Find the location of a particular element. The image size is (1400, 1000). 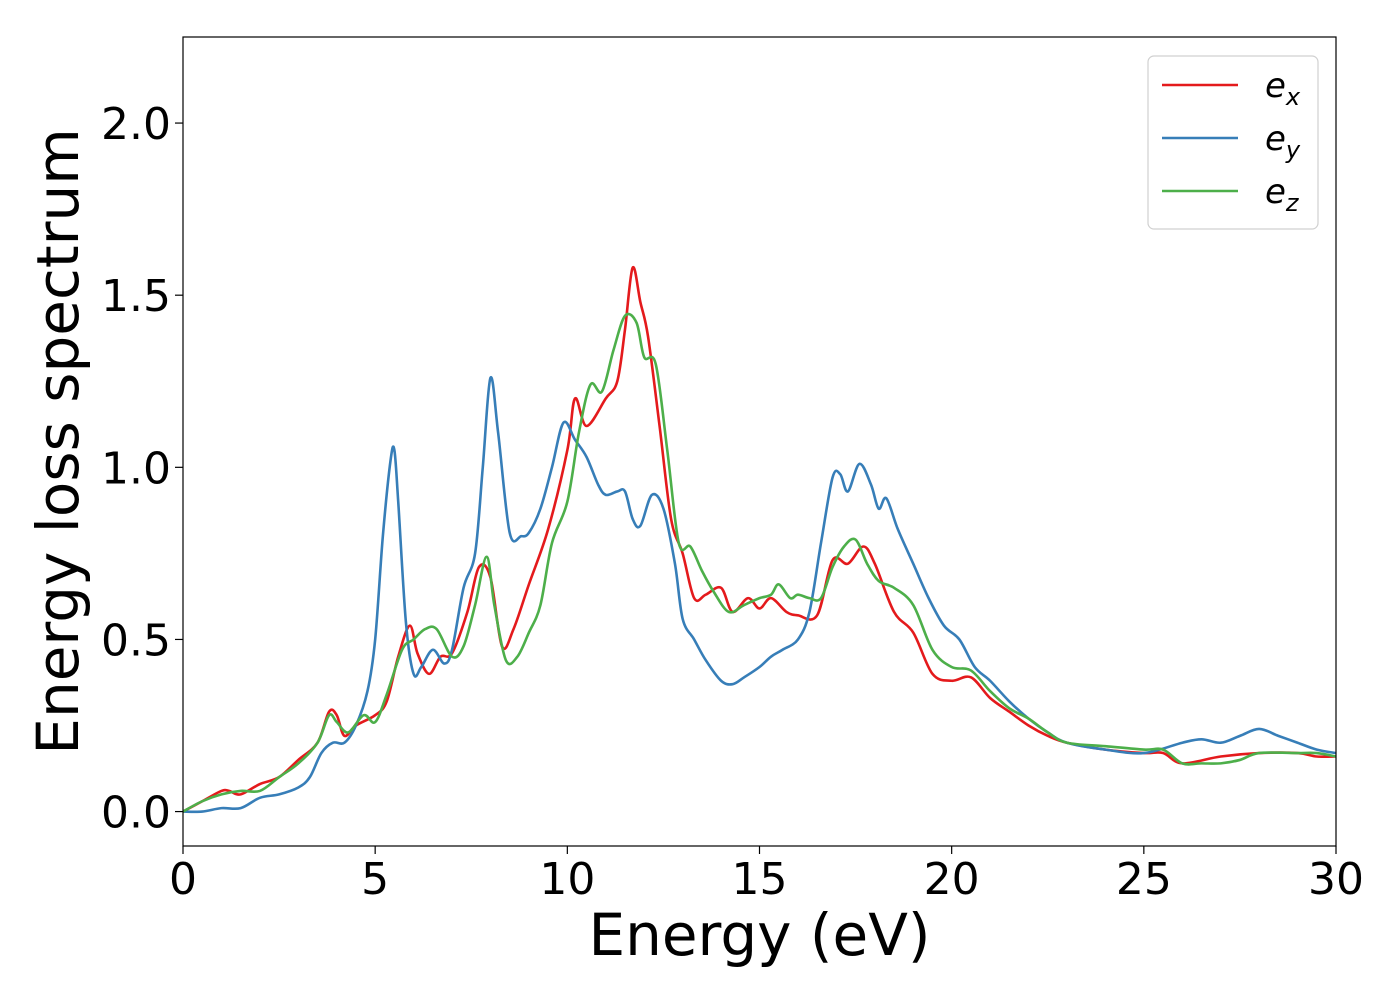

legend-label: ez is located at coordinates (1282, 194).